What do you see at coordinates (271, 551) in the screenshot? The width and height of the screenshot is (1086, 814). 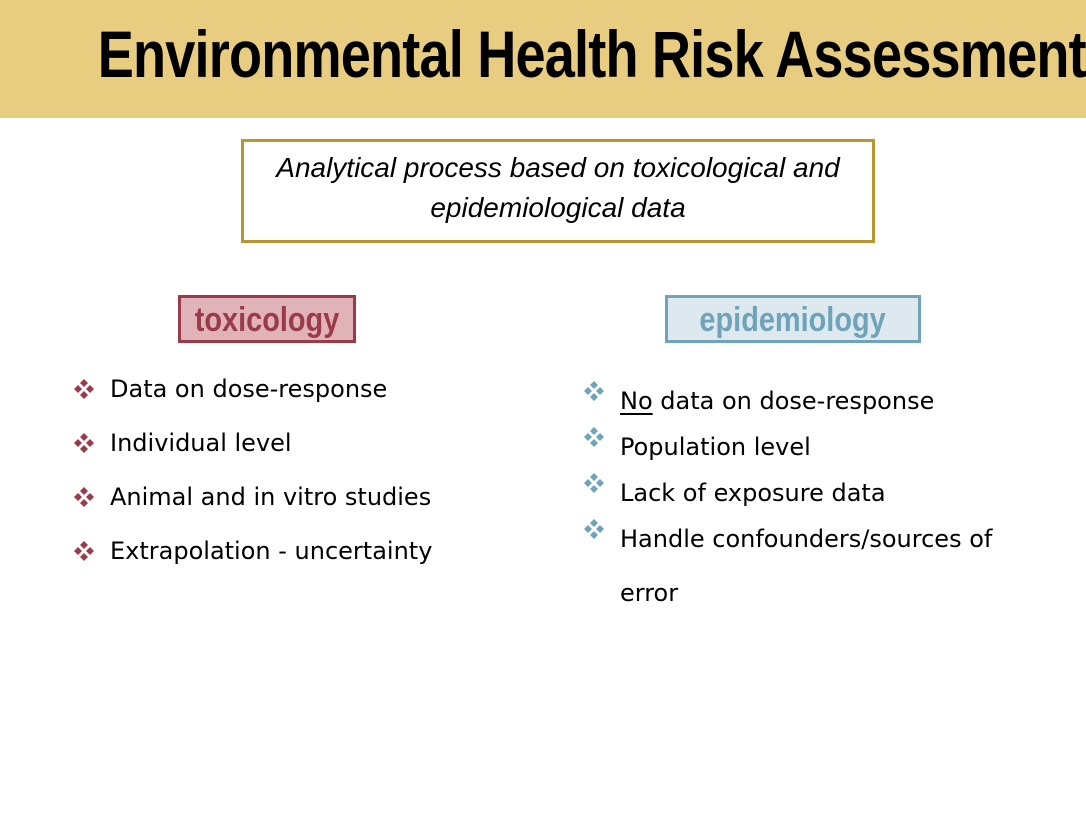 I see `list-item-text: Extrapolation - uncertainty` at bounding box center [271, 551].